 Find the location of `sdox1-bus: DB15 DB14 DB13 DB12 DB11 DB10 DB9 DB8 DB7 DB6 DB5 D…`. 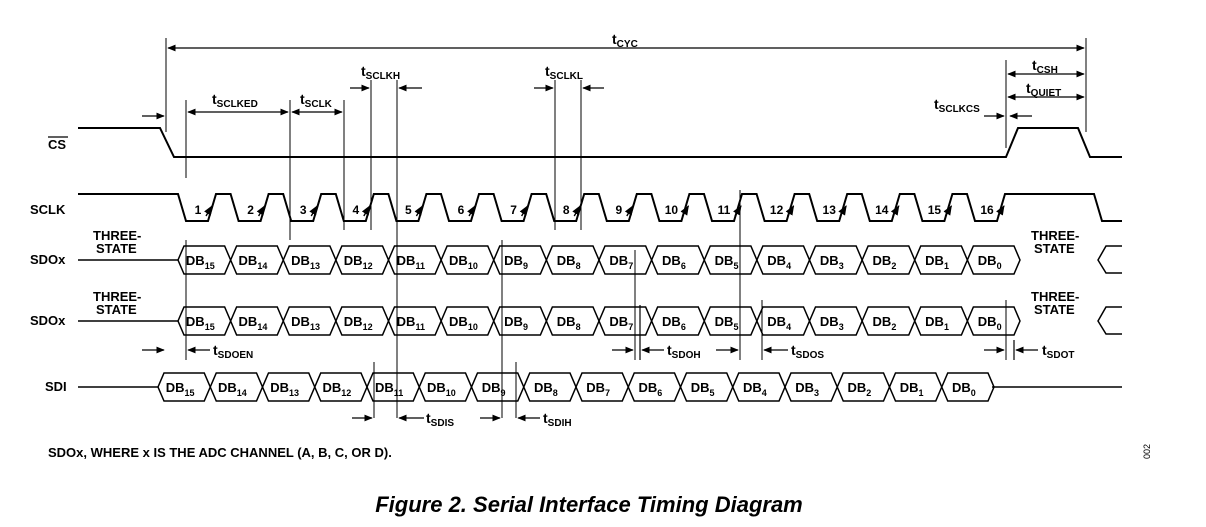

sdox1-bus: DB15 DB14 DB13 DB12 DB11 DB10 DB9 DB8 DB7 DB6 DB5 D… is located at coordinates (599, 260).